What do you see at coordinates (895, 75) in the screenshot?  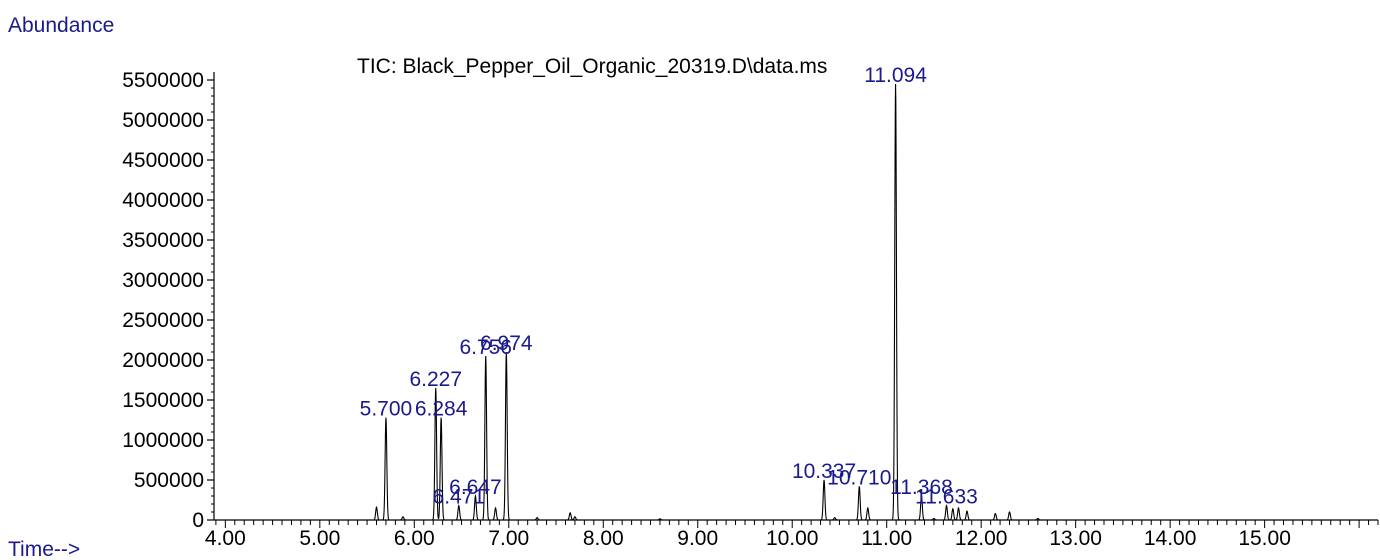 I see `peak-label: 11.094` at bounding box center [895, 75].